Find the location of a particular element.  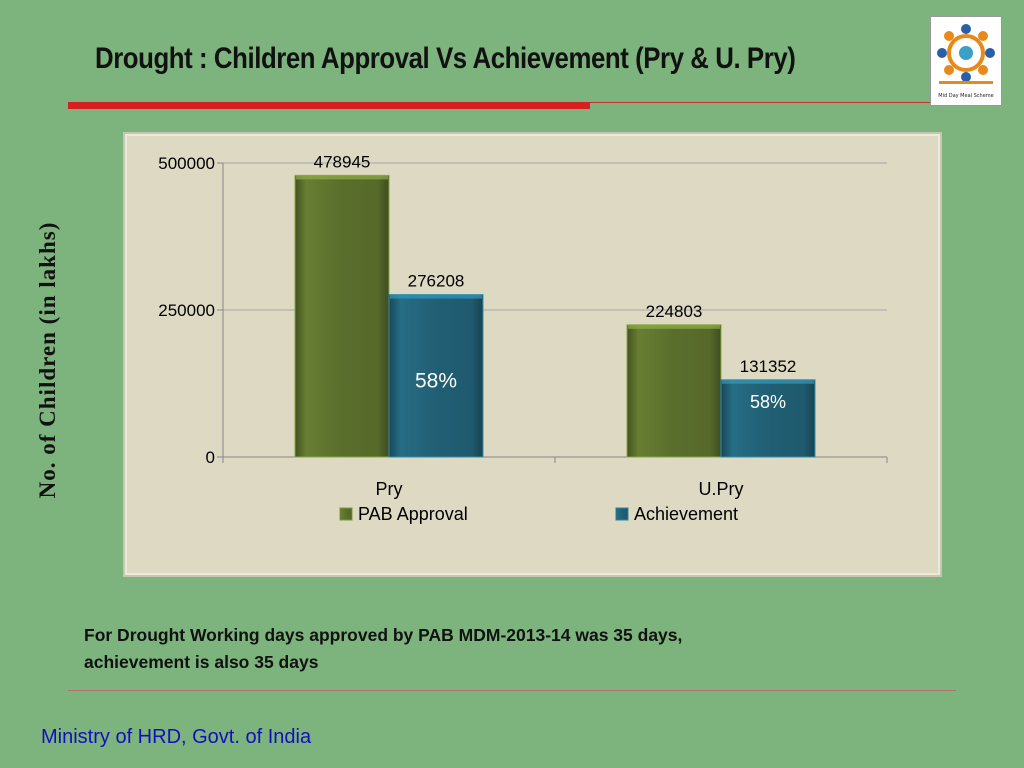

logo-caption: Mid Day Meal Scheme is located at coordinates (966, 96).